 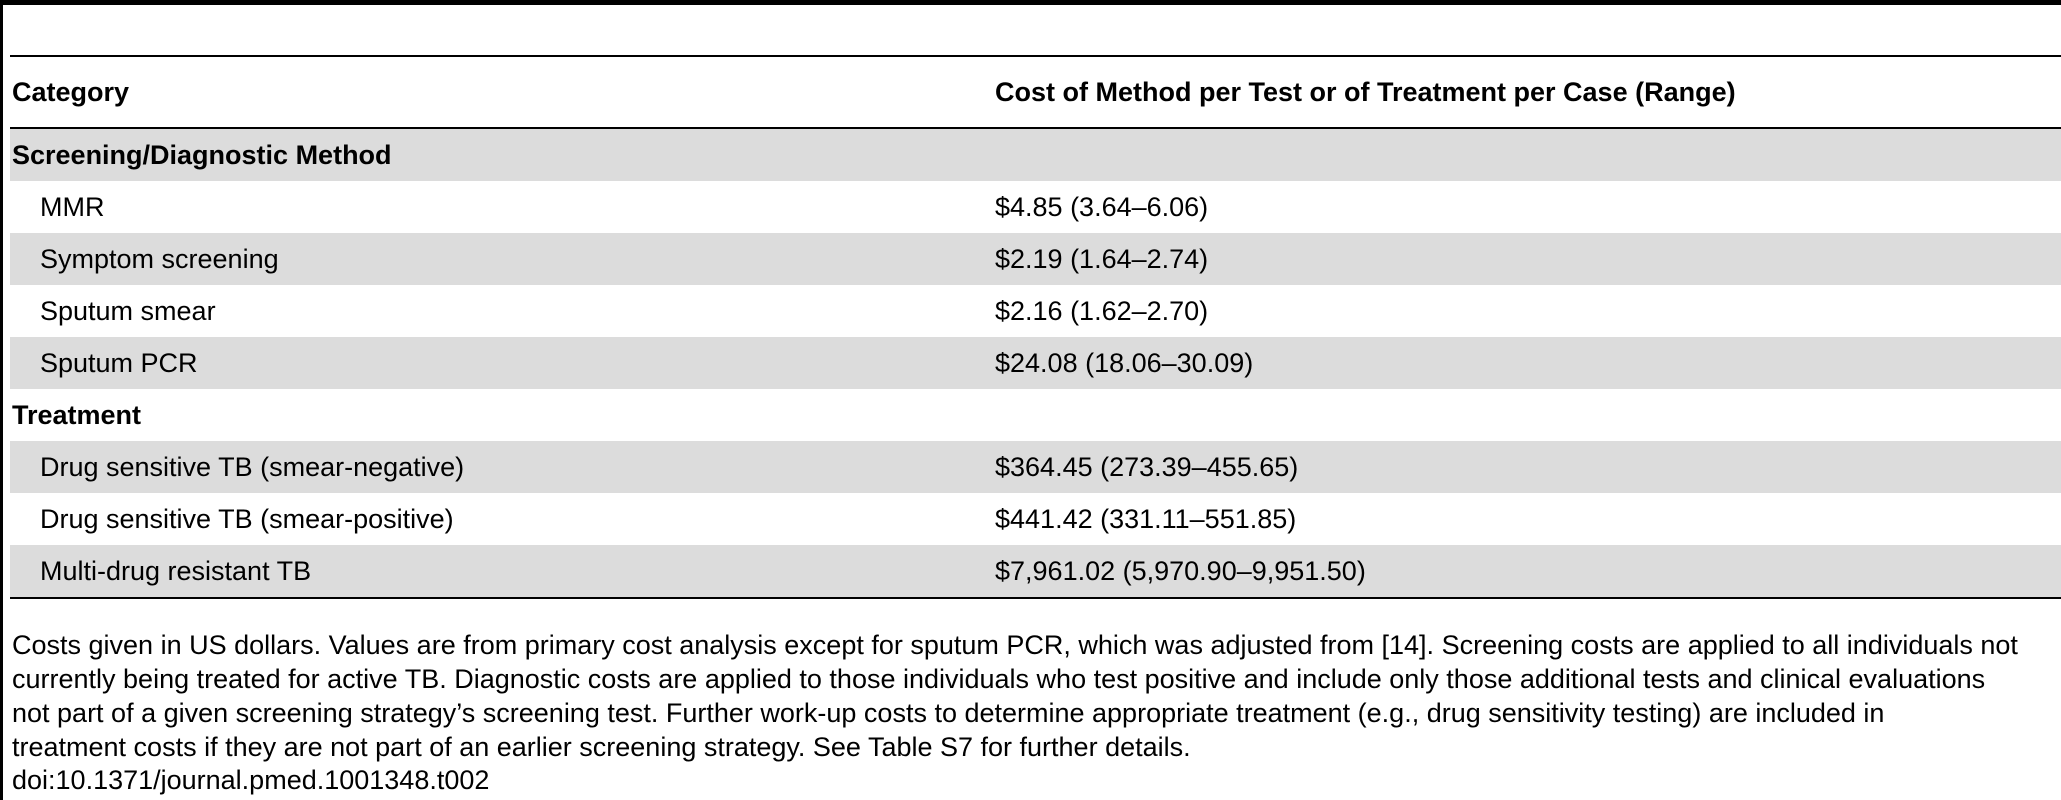 I want to click on row-category: Sputum smear, so click(x=128, y=310).